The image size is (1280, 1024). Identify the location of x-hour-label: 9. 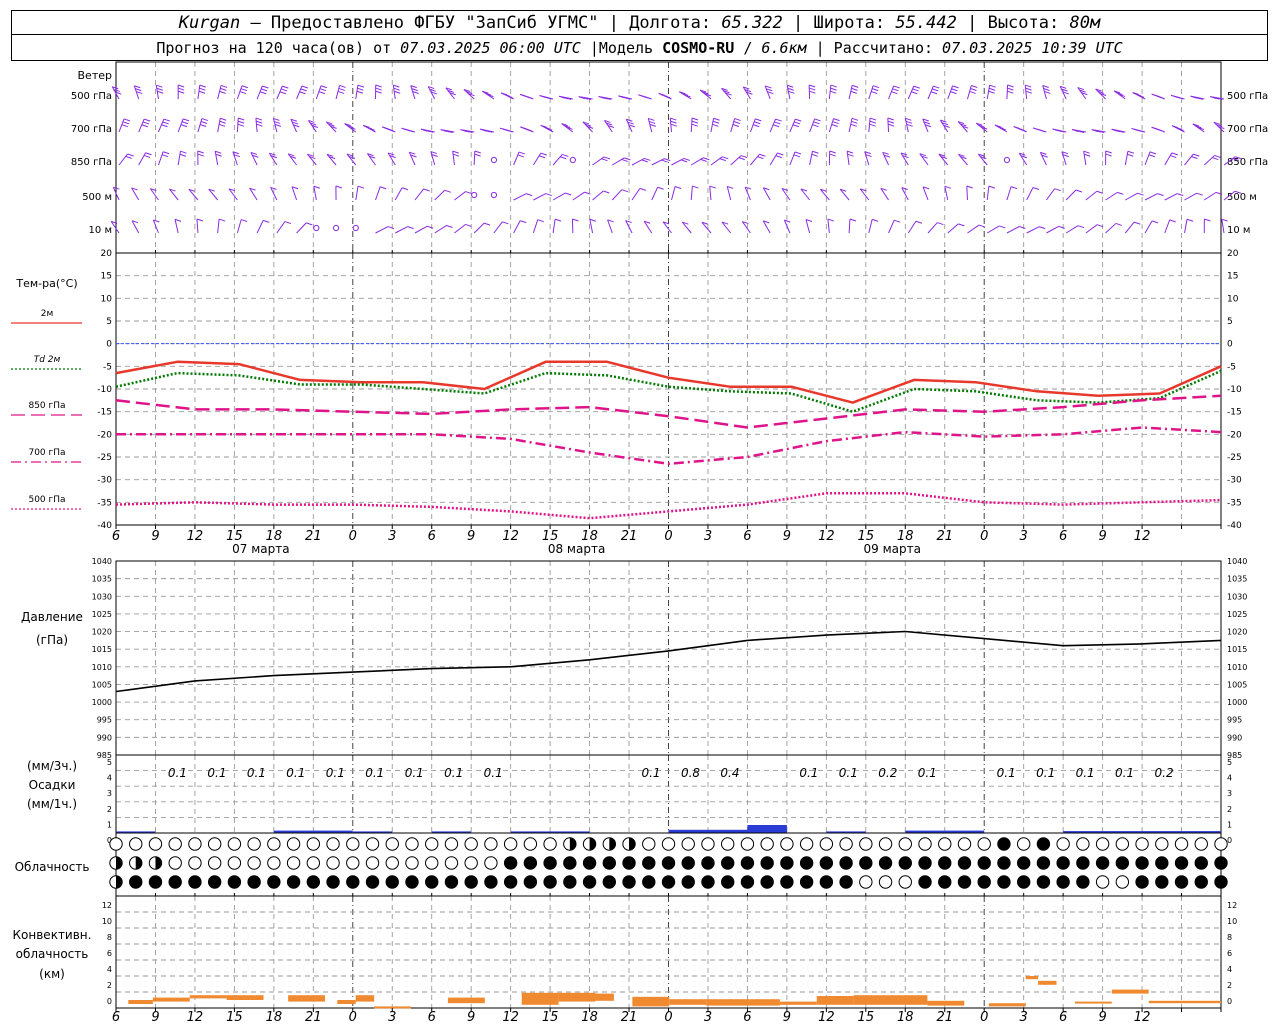
(787, 536).